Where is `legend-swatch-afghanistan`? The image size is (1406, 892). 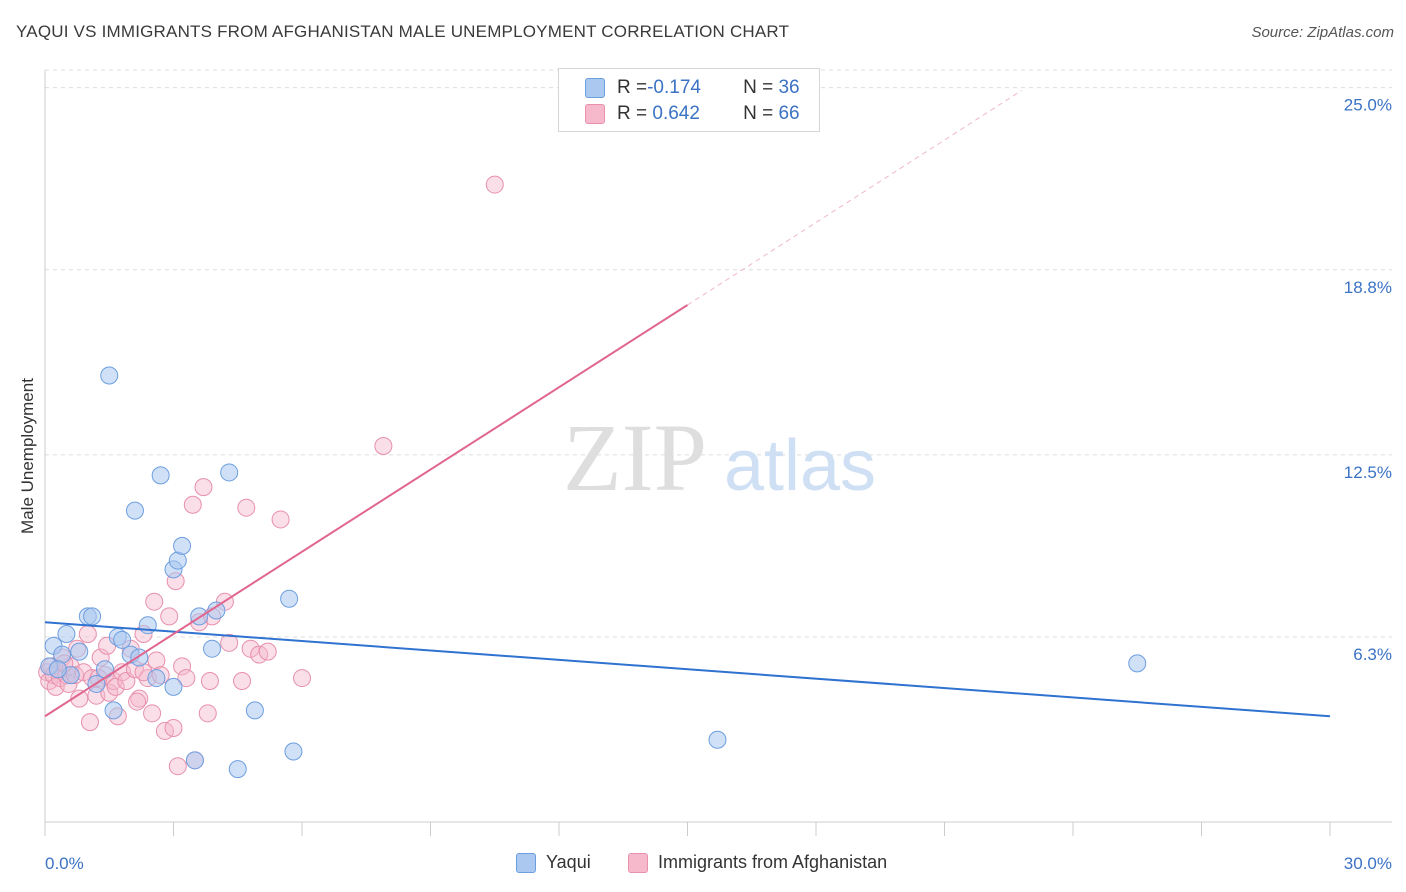 legend-swatch-afghanistan is located at coordinates (595, 114).